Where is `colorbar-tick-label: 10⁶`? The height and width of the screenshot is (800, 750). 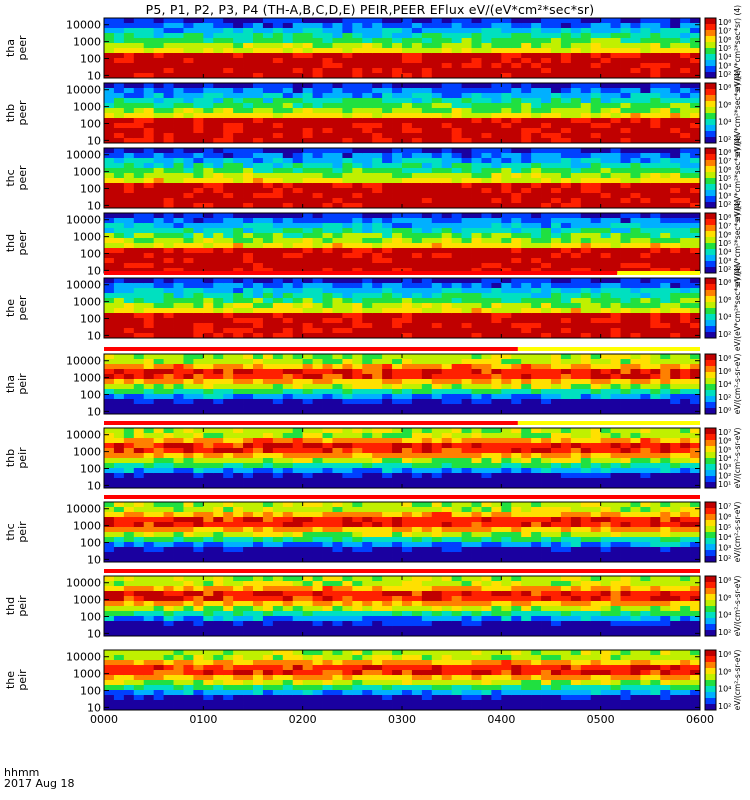
colorbar-tick-label: 10⁶ is located at coordinates (724, 299).